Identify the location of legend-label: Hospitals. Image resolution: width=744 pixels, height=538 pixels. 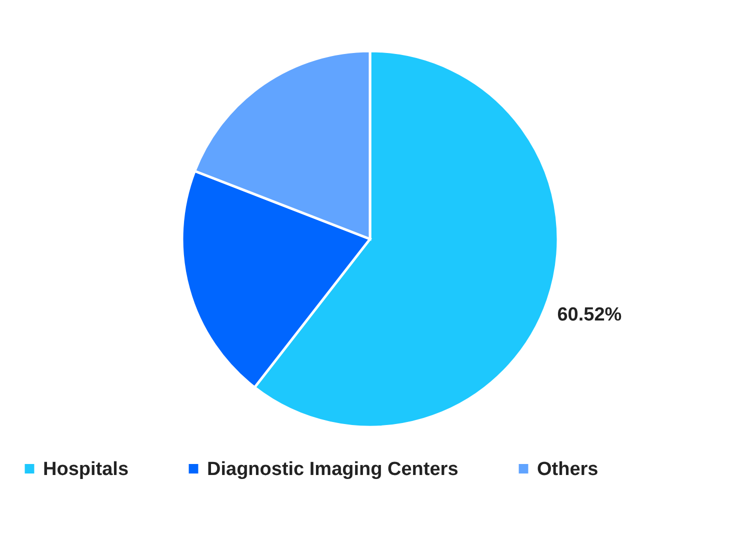
(86, 469).